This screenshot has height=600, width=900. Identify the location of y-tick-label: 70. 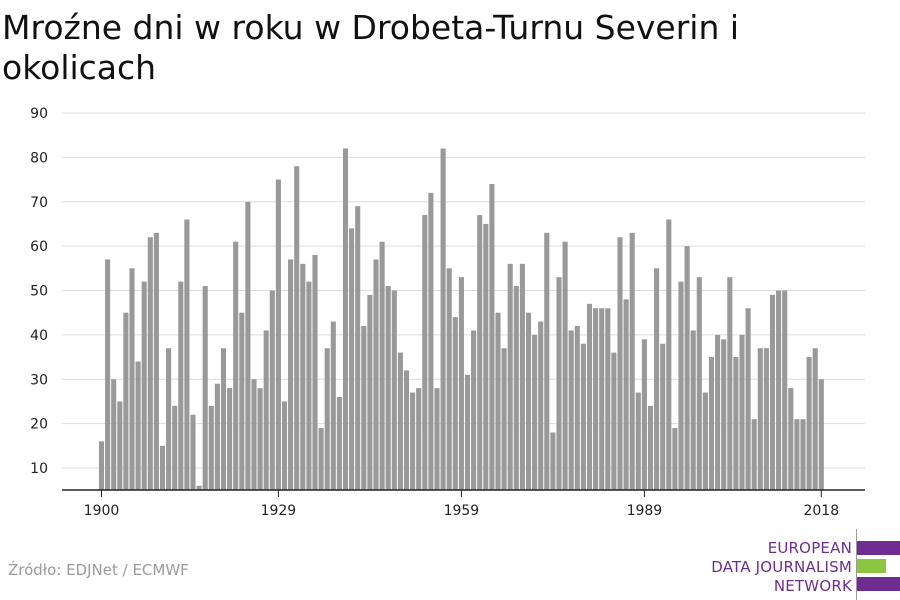
(39, 203).